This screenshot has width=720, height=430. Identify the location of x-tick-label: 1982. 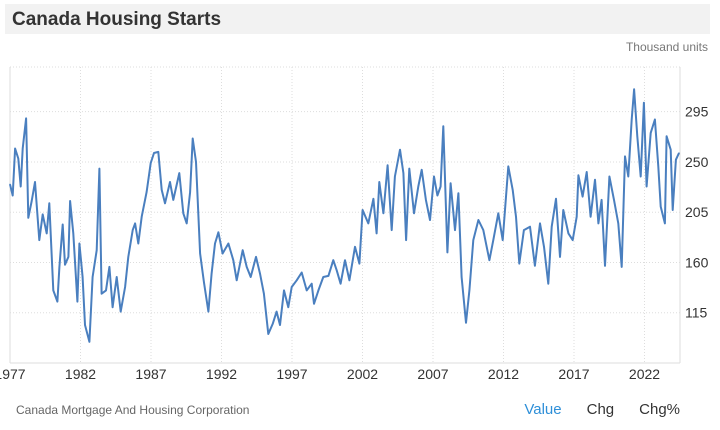
(80, 374).